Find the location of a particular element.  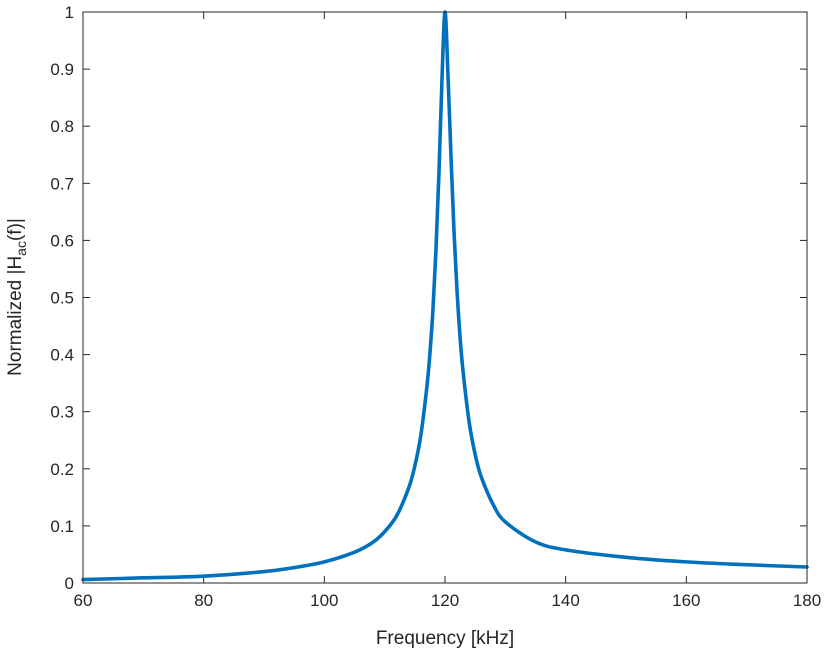

y-tick-label: 0 is located at coordinates (69, 583).